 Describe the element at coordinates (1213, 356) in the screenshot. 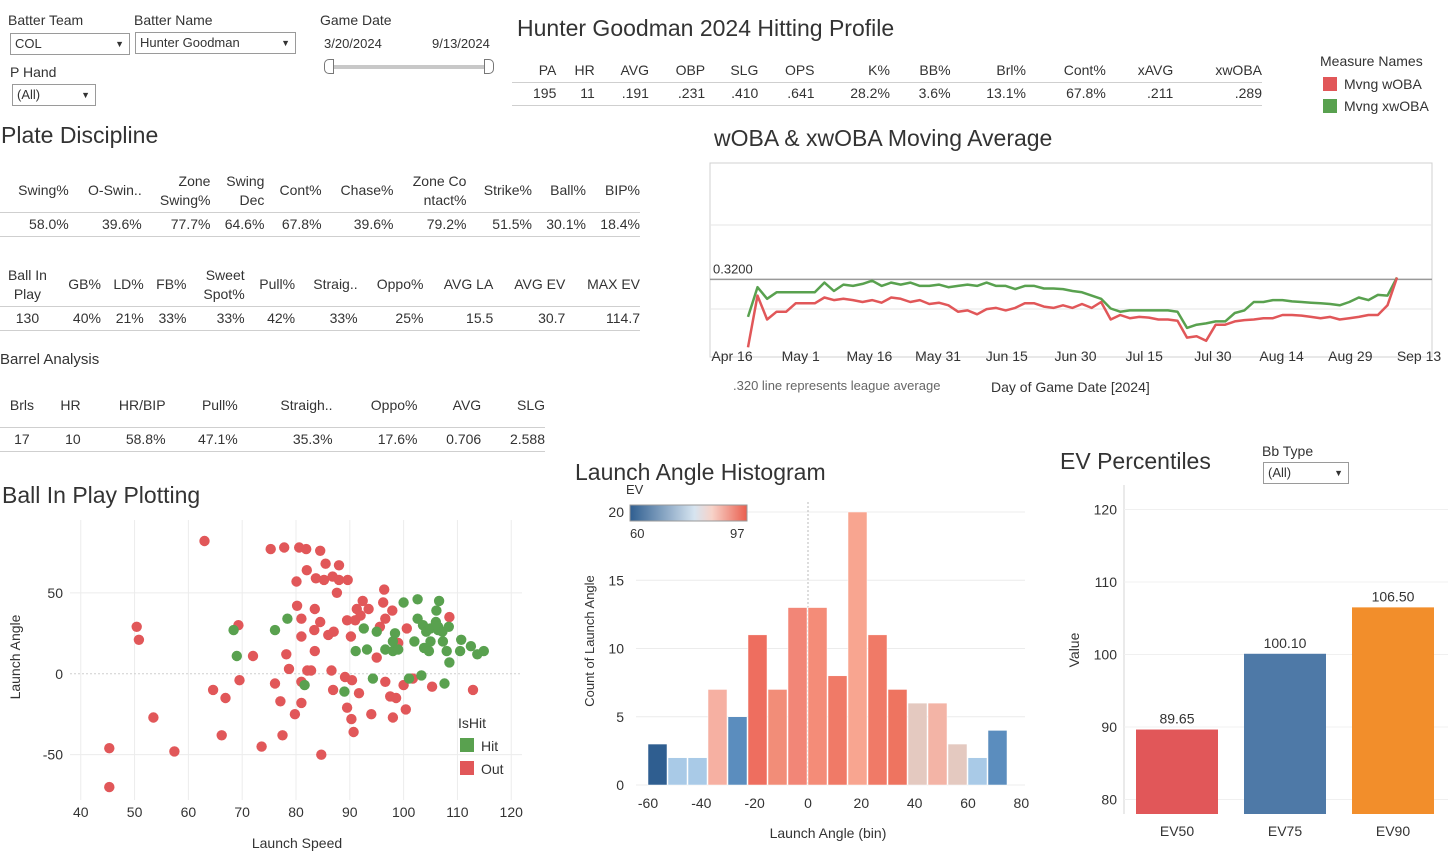

I see `woba-x-tick-label: Jul 30` at that location.